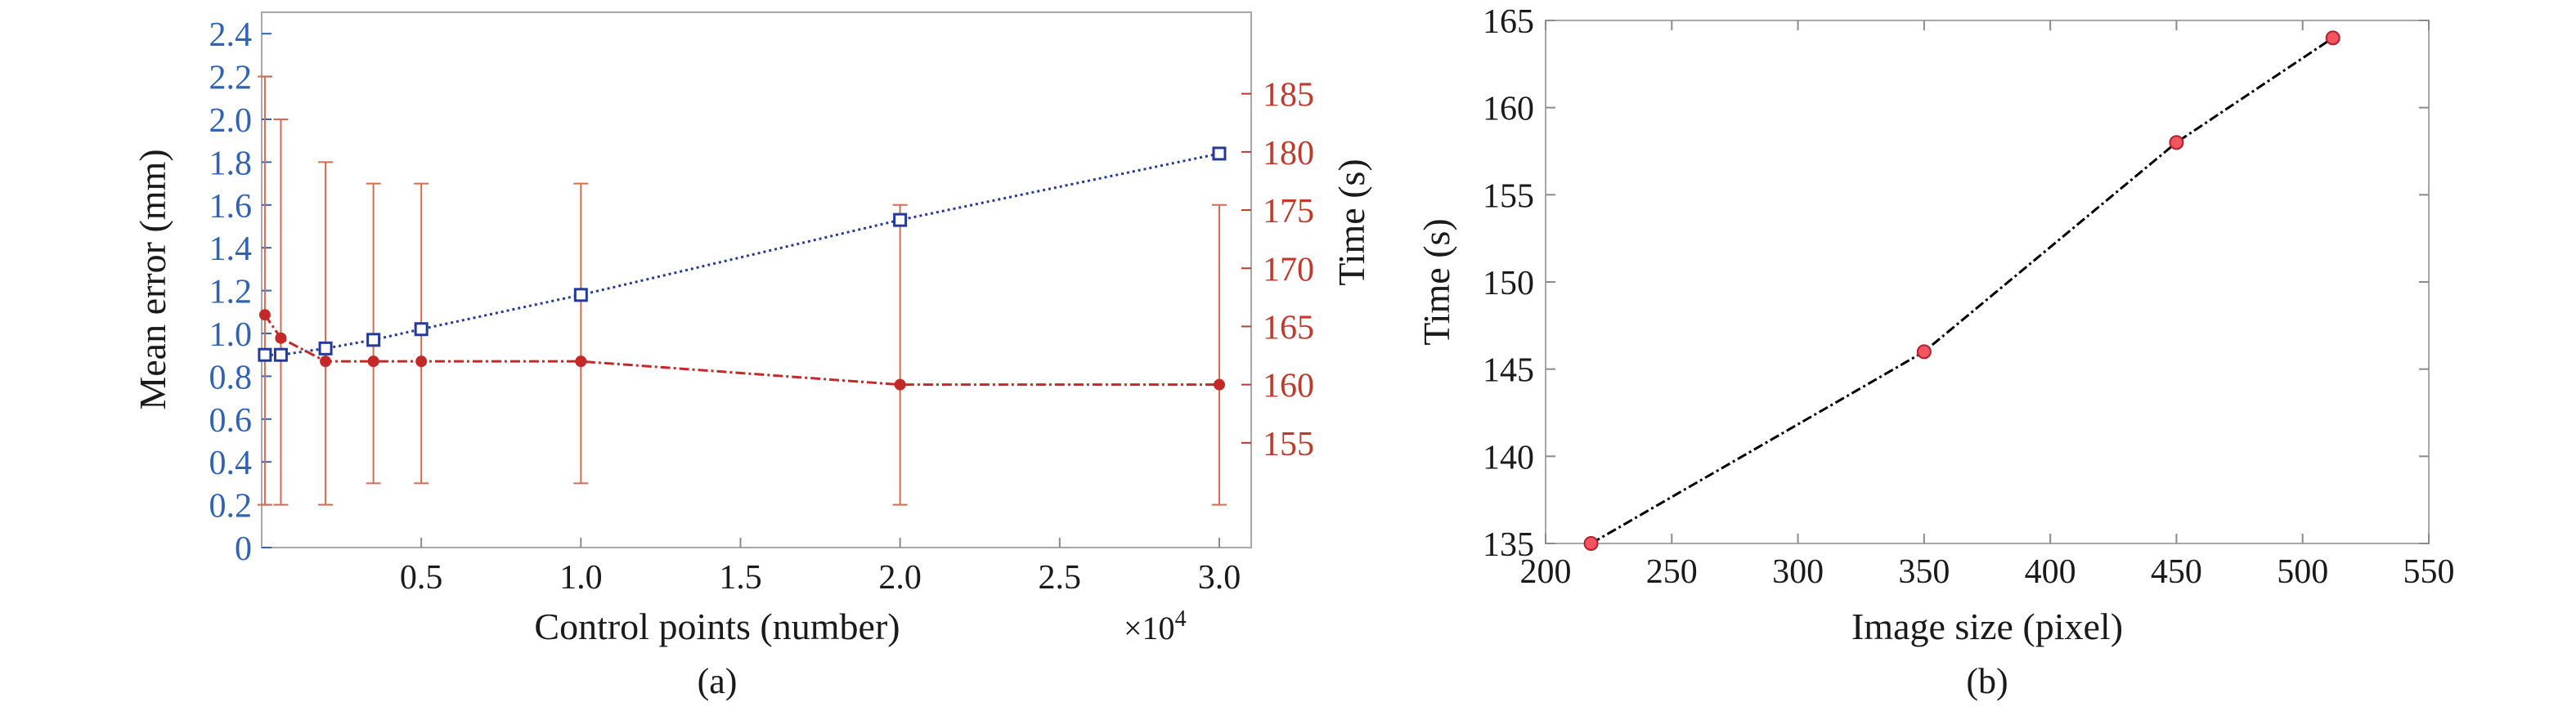 The height and width of the screenshot is (711, 2576). Describe the element at coordinates (1288, 444) in the screenshot. I see `chart-a-right-ytick-label: 155` at that location.